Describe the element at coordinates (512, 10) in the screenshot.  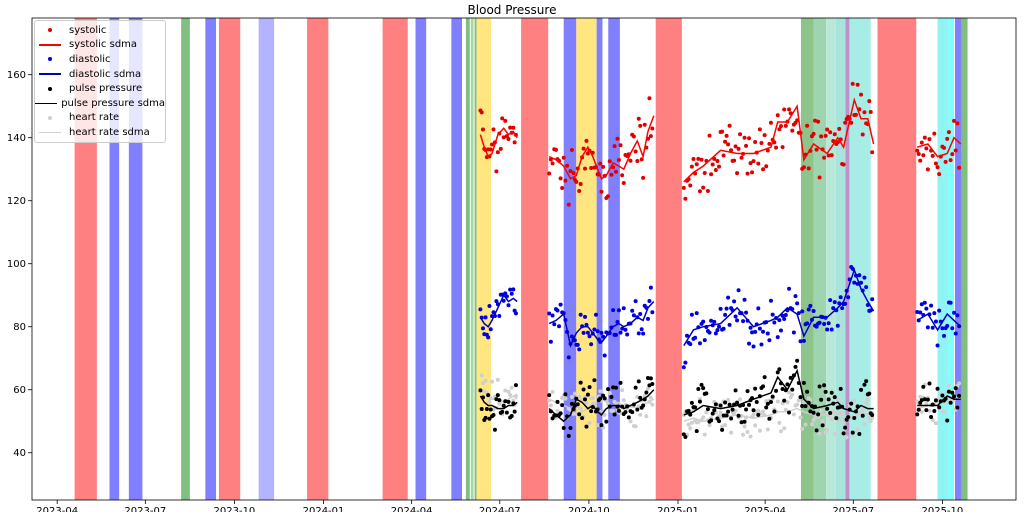
I see `chart-title: Blood Pressure` at that location.